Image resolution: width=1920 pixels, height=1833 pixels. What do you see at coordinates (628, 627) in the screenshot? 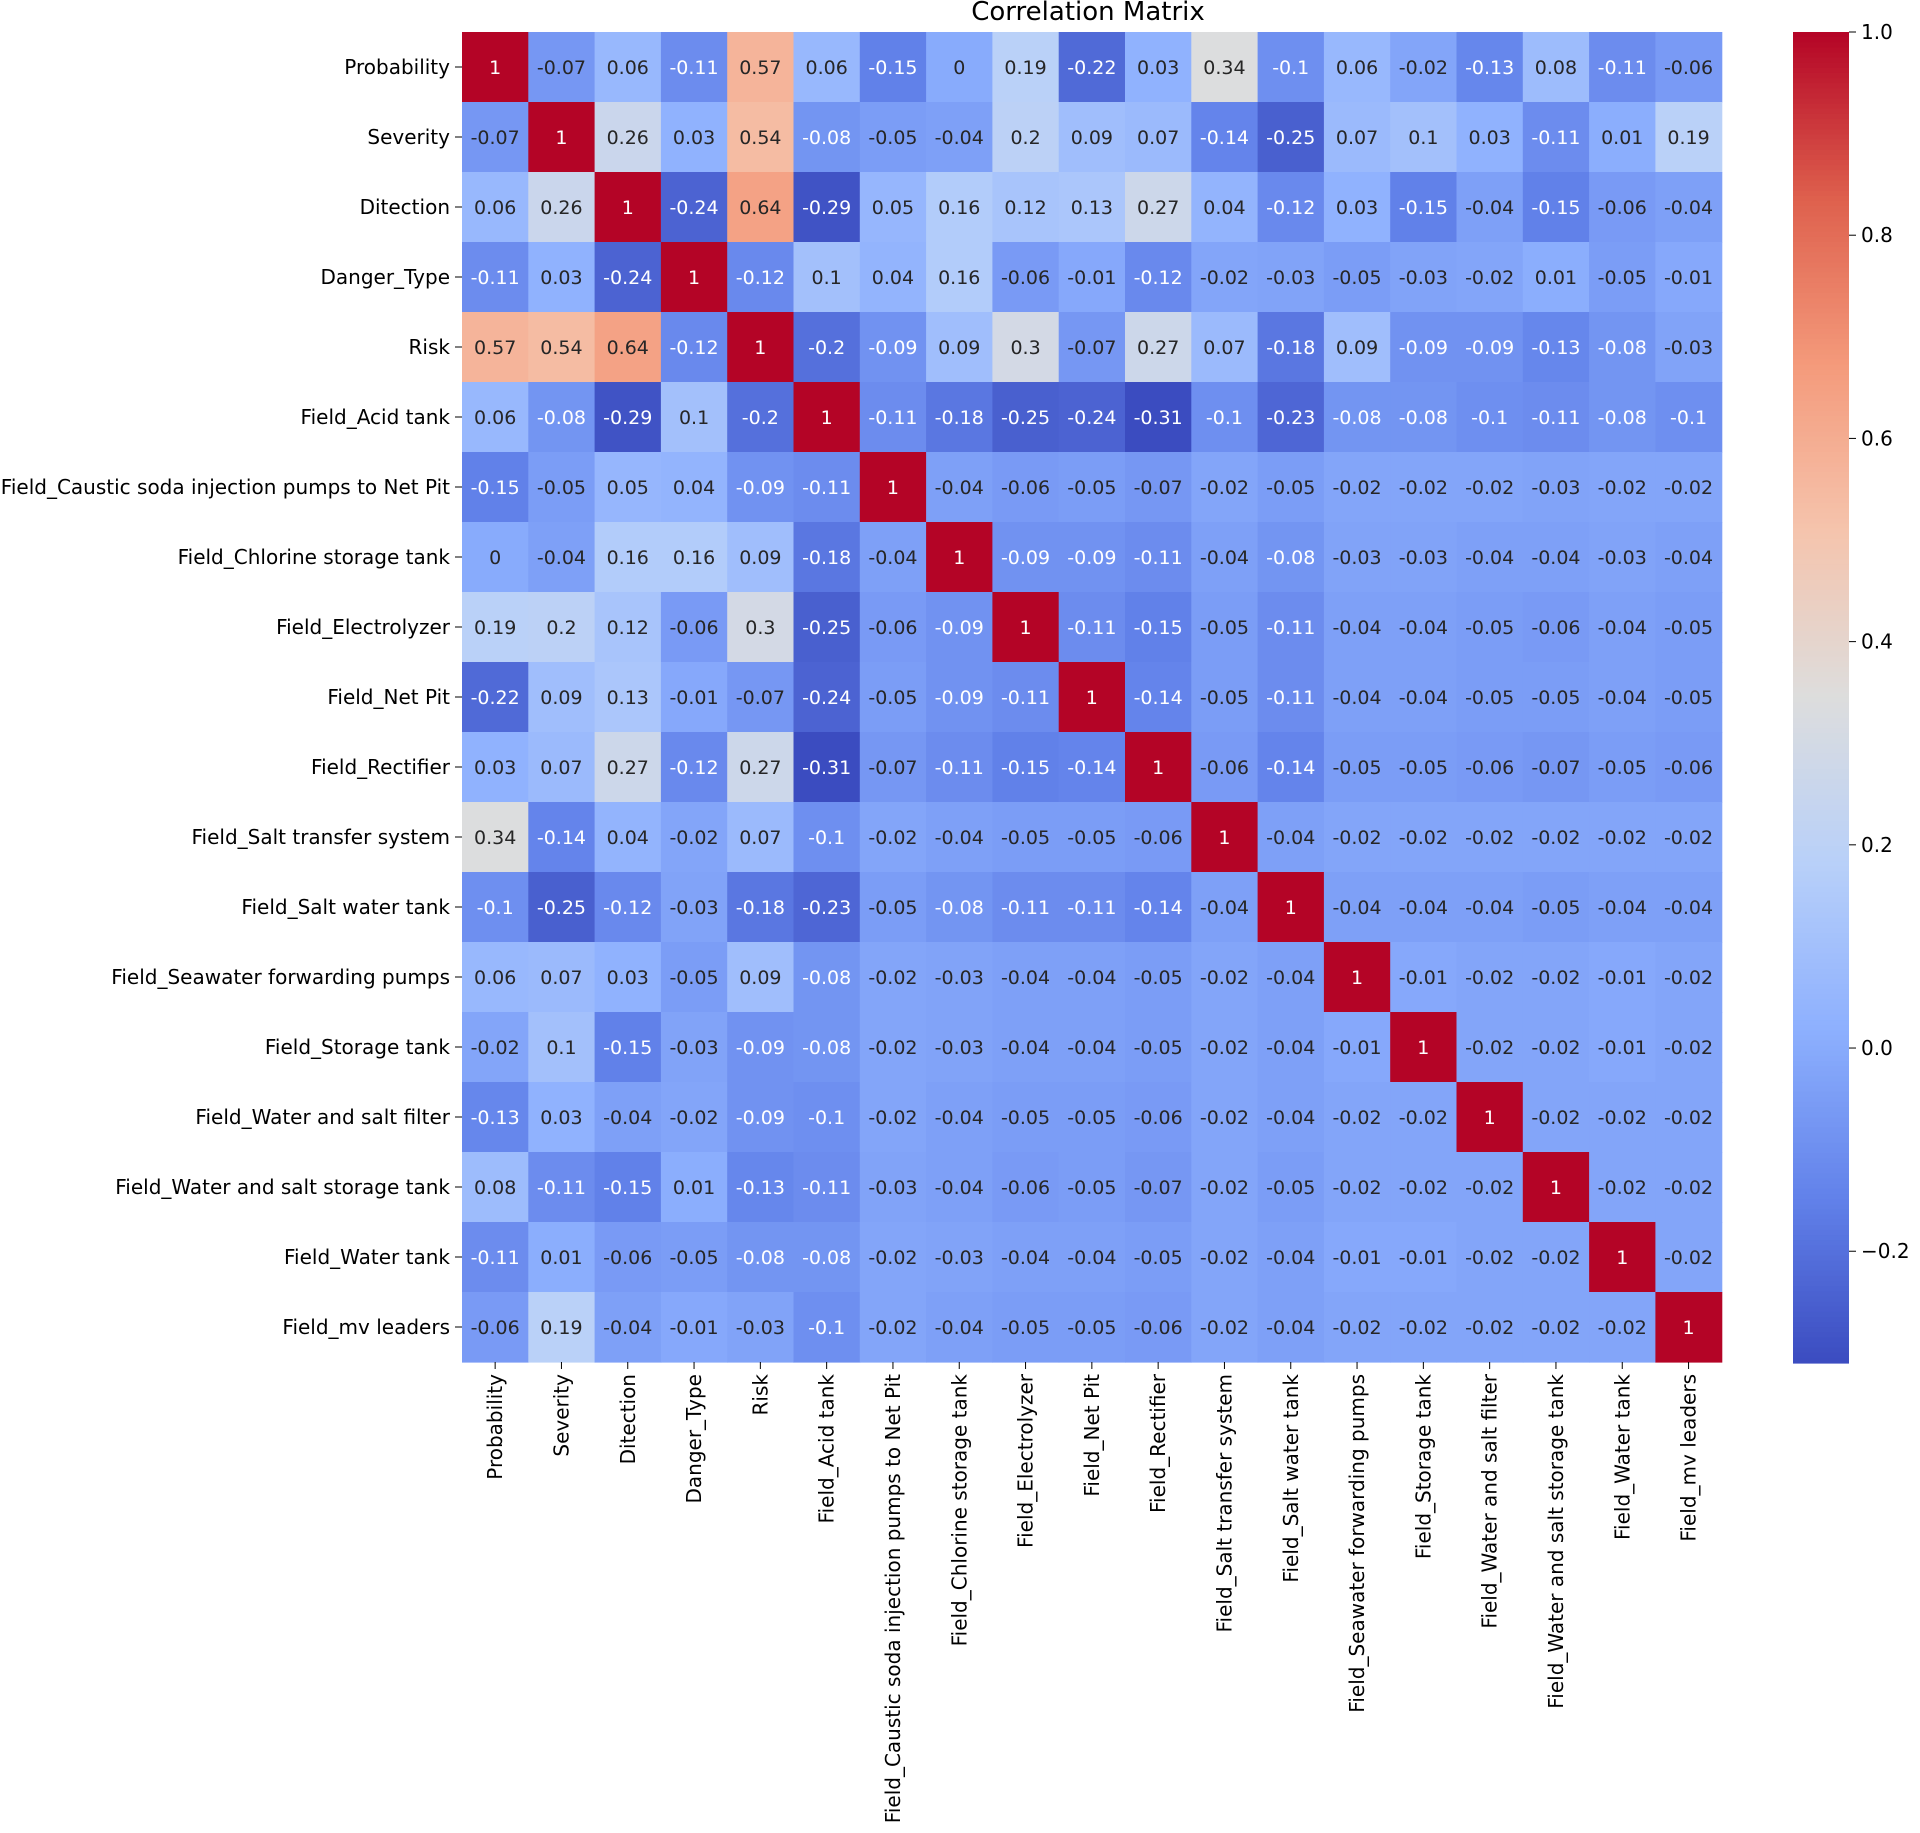
I see `heatmap-cell-r8-c2` at bounding box center [628, 627].